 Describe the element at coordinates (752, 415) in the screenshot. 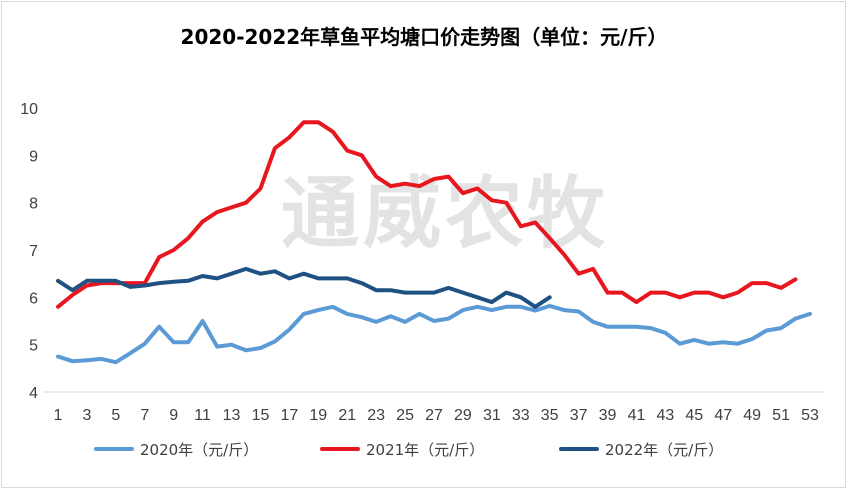

I see `x-tick-label: 49` at that location.